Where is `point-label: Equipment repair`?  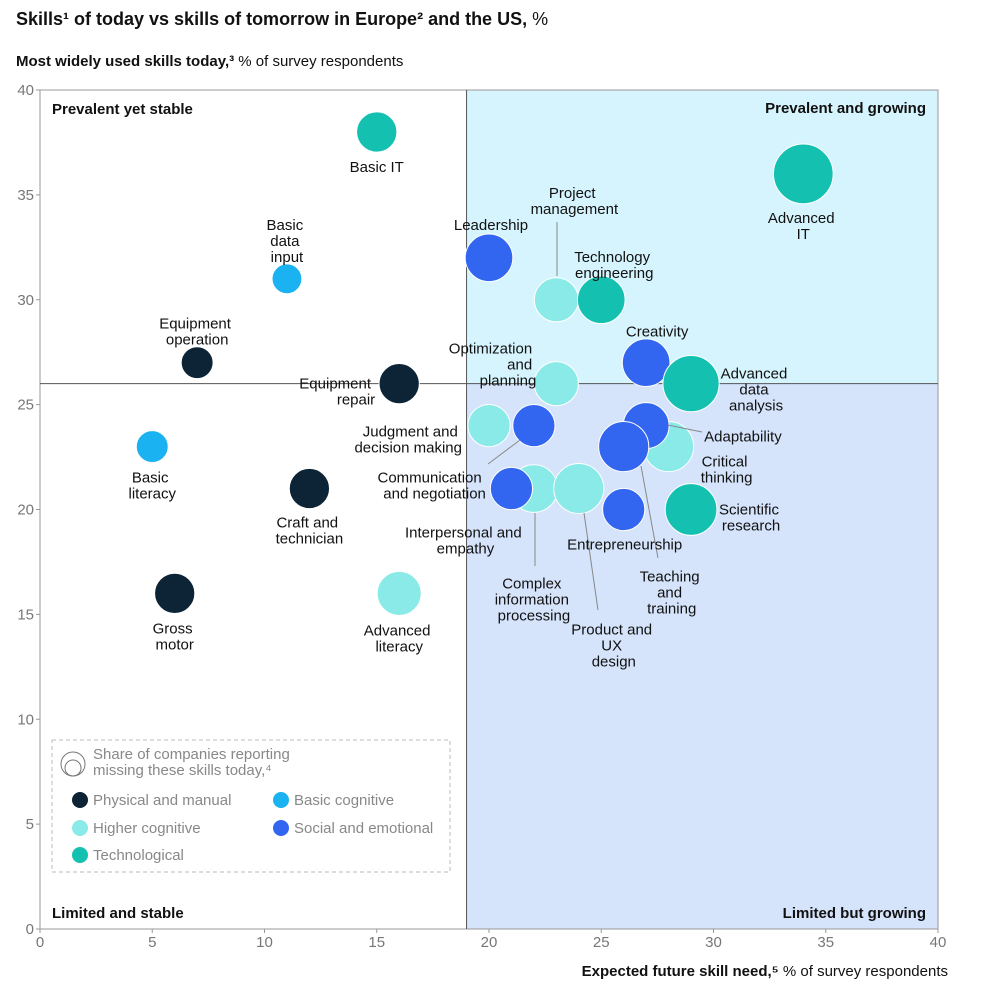
point-label: Equipment repair is located at coordinates (337, 392).